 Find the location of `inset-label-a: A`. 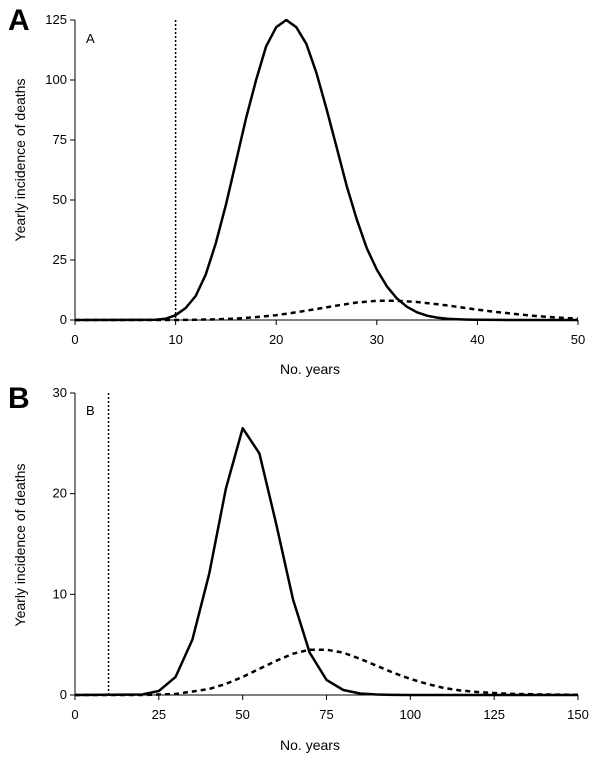

inset-label-a: A is located at coordinates (90, 38).